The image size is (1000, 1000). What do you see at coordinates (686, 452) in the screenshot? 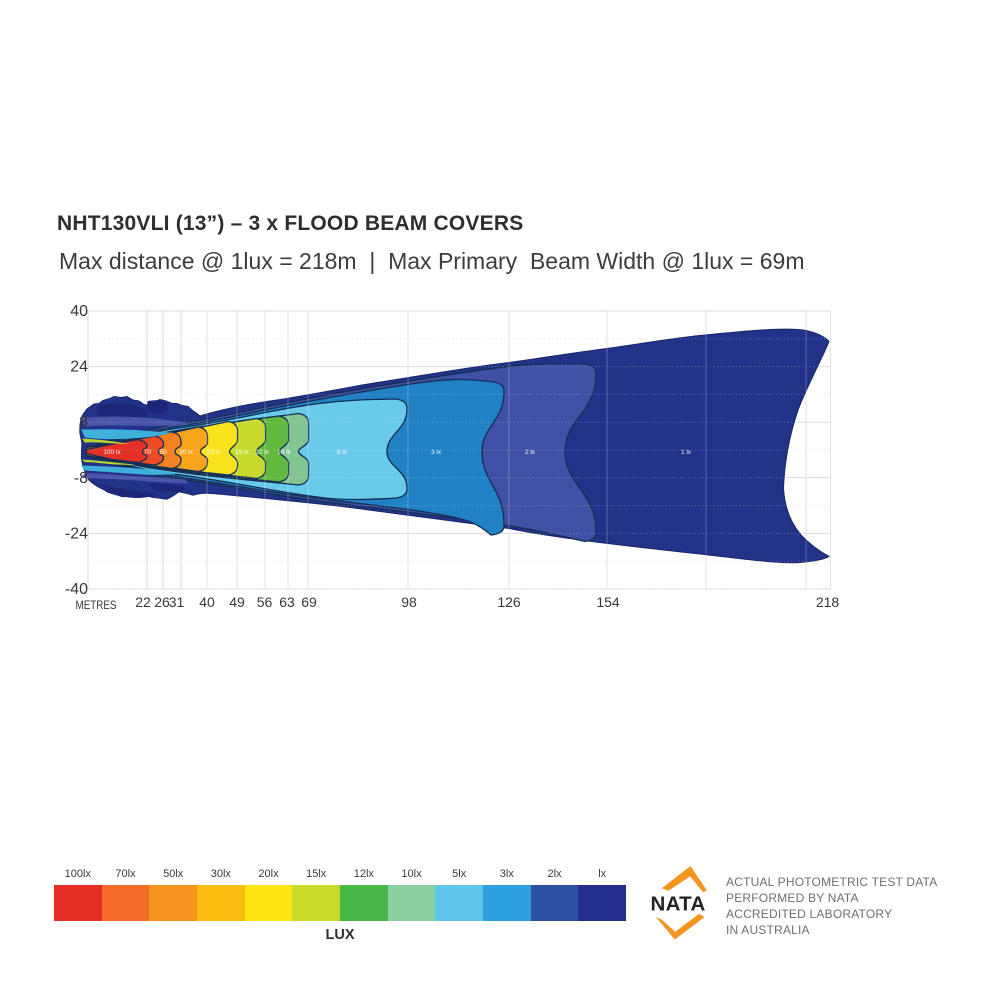
I see `svg-text: 1 lx` at bounding box center [686, 452].